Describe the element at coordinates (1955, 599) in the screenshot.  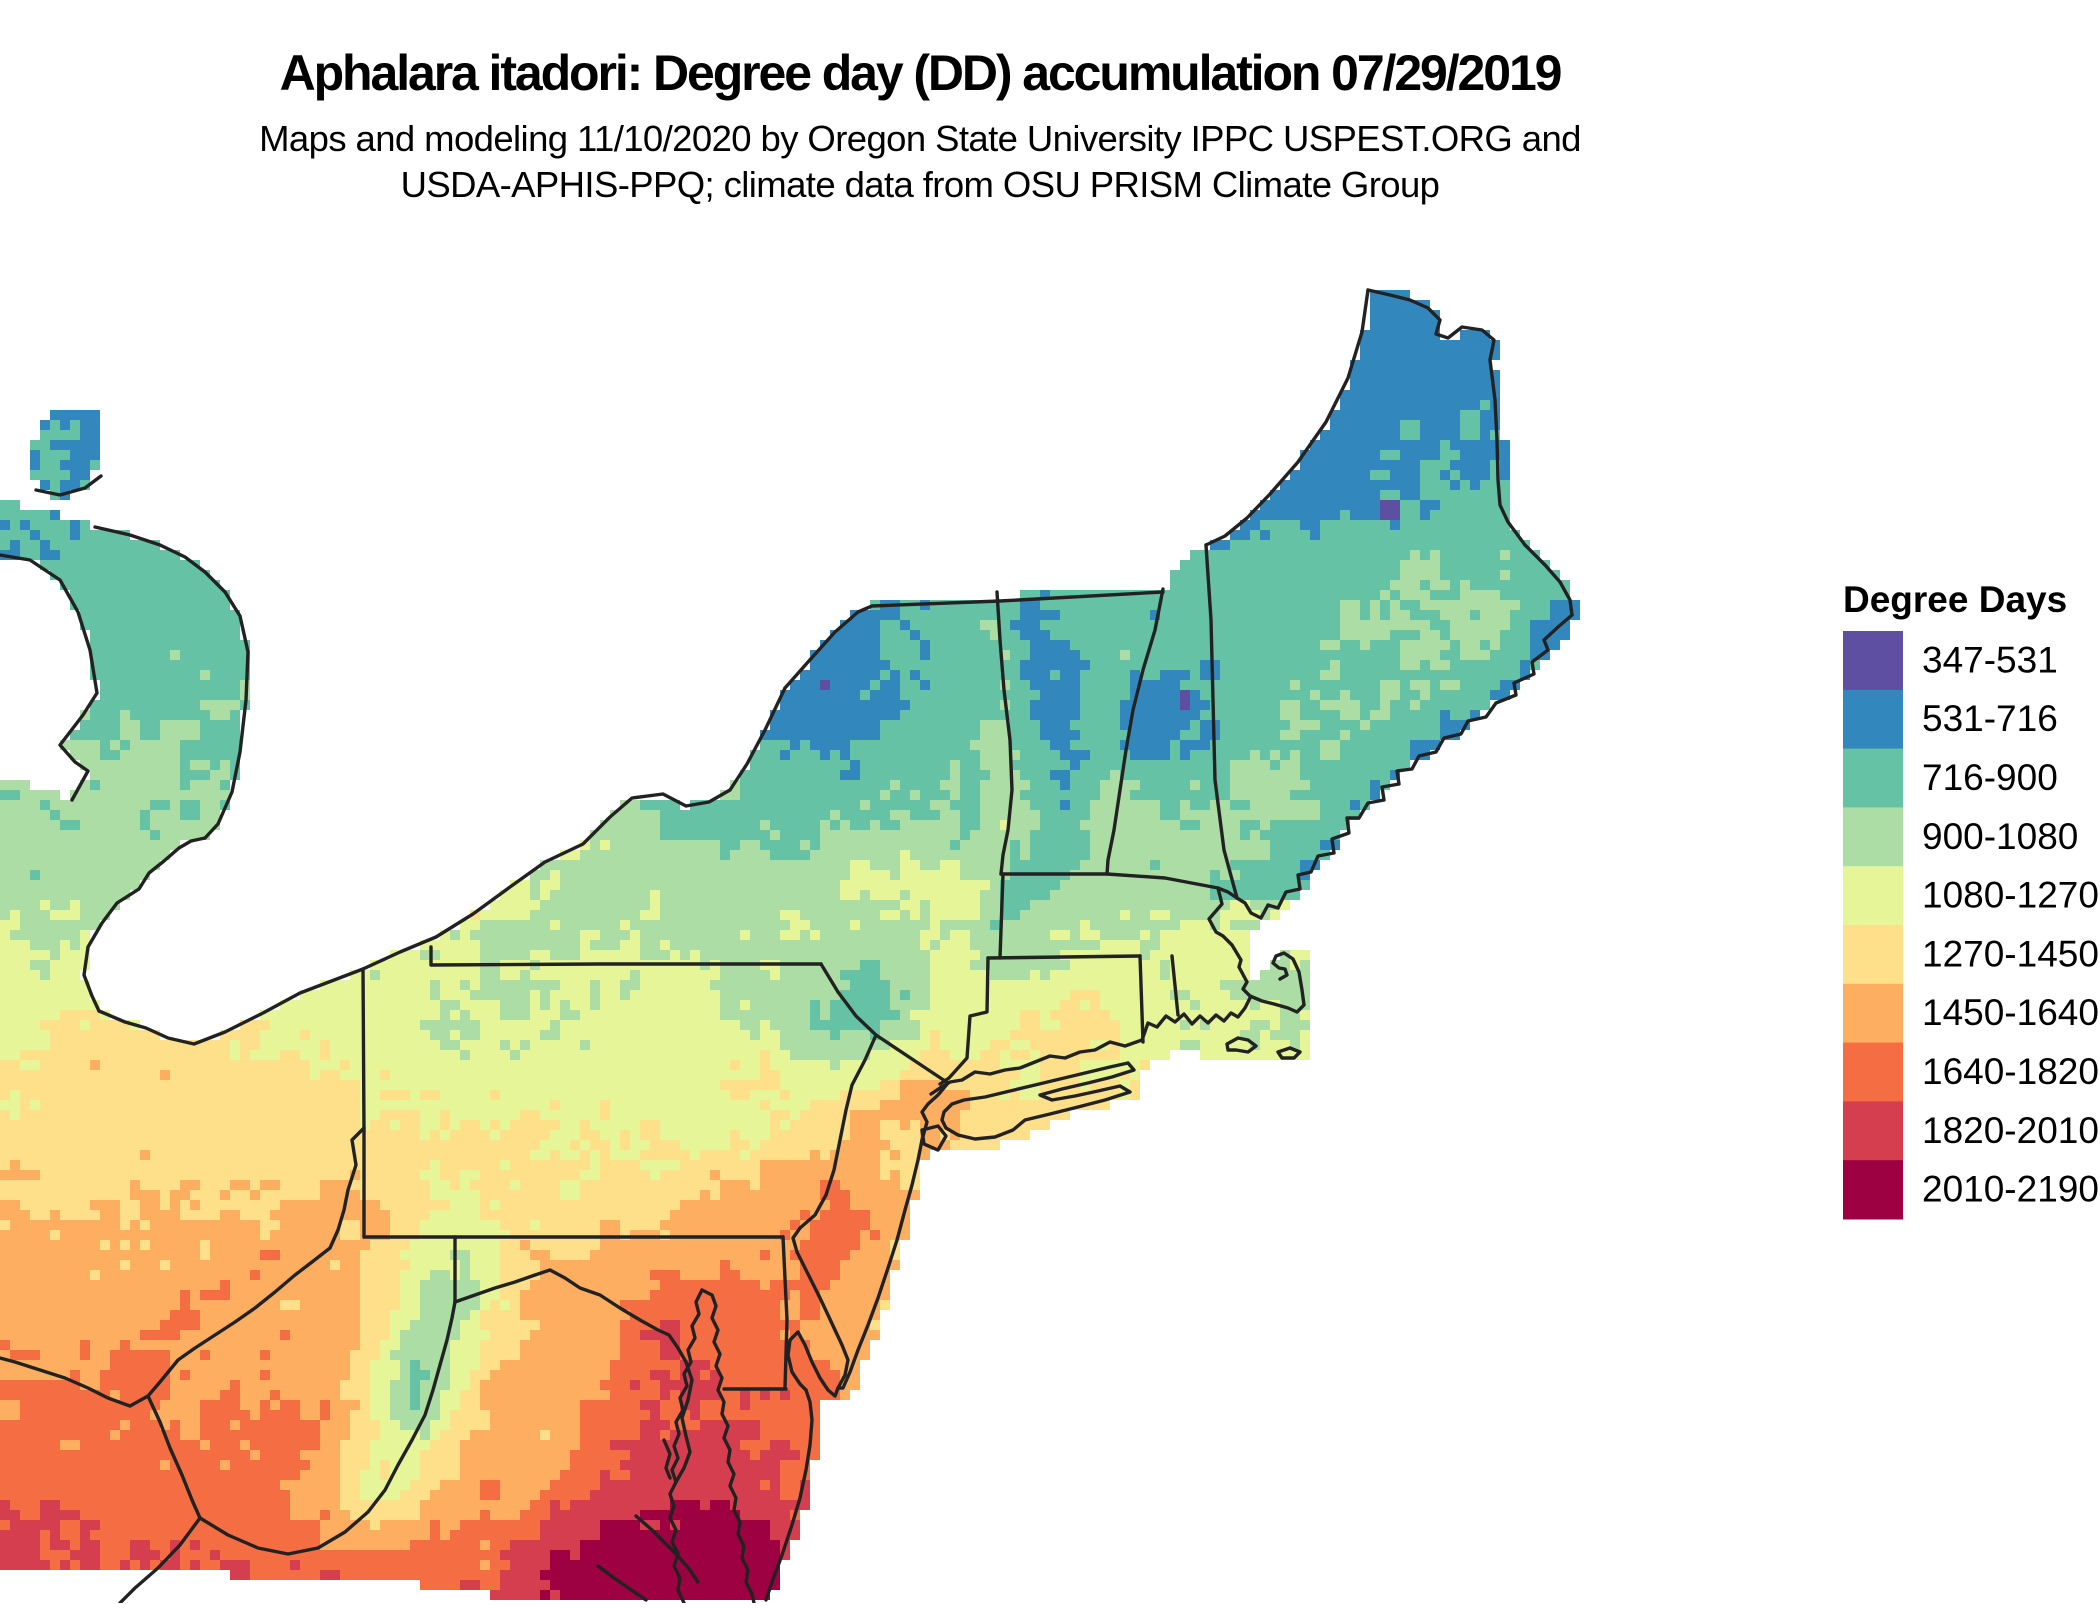
I see `svg-text: Degree Days` at that location.